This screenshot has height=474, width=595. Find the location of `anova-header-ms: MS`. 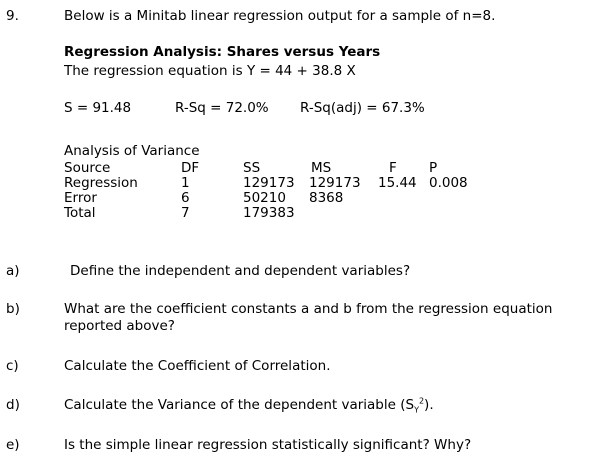

anova-header-ms: MS is located at coordinates (321, 168).